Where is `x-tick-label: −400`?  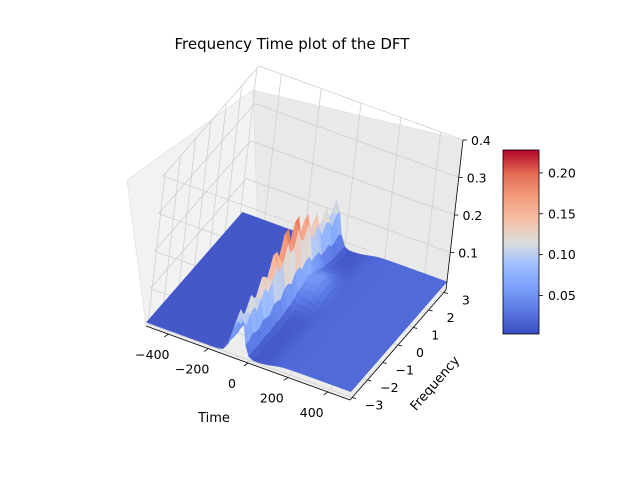 x-tick-label: −400 is located at coordinates (152, 354).